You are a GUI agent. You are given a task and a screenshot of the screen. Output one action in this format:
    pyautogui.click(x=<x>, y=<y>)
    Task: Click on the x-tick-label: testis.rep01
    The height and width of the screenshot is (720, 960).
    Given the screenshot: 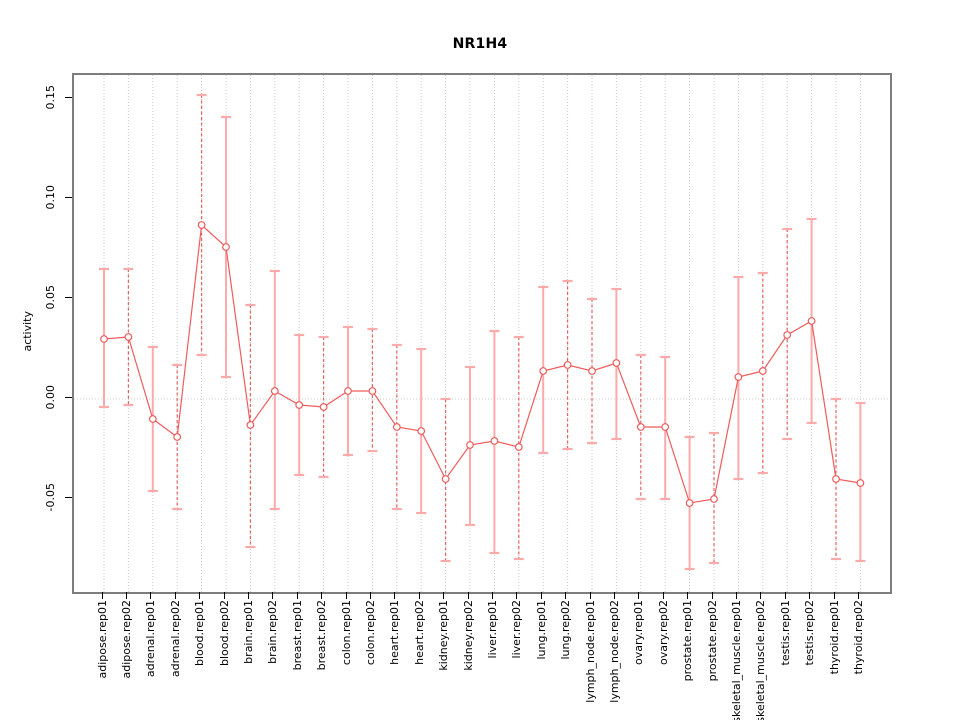 What is the action you would take?
    pyautogui.click(x=785, y=633)
    